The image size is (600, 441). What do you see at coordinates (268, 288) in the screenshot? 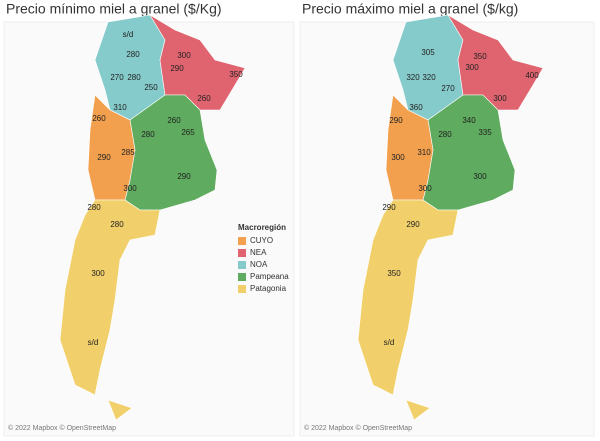
I see `legend-label: Patagonia` at bounding box center [268, 288].